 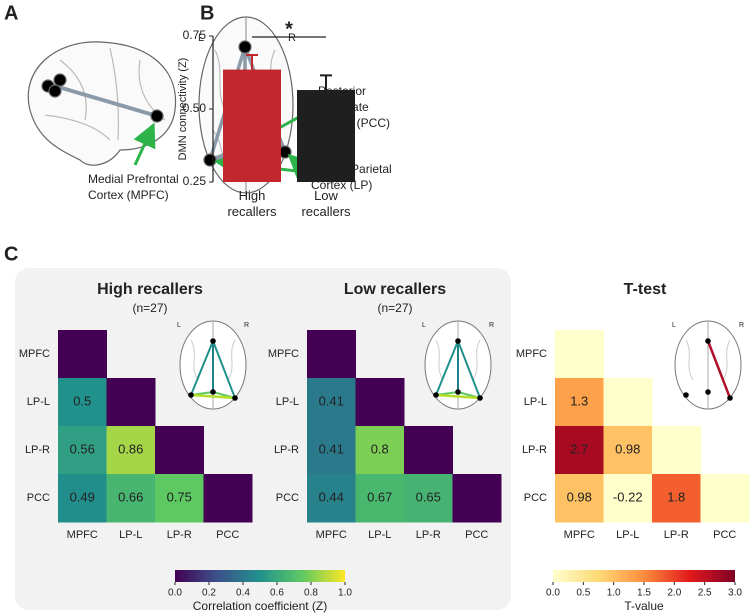 What do you see at coordinates (645, 289) in the screenshot?
I see `chart-title: T-test` at bounding box center [645, 289].